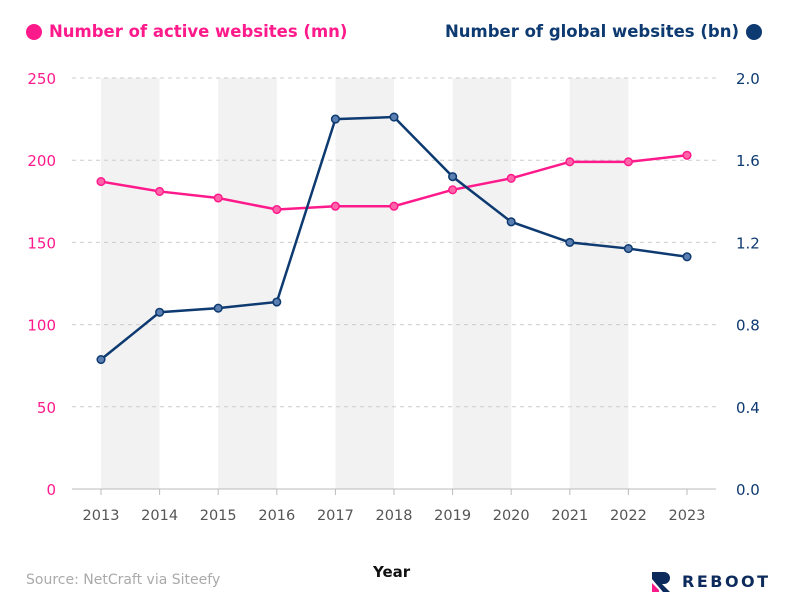 The height and width of the screenshot is (615, 788). Describe the element at coordinates (452, 516) in the screenshot. I see `x-tick-label: 2019` at that location.